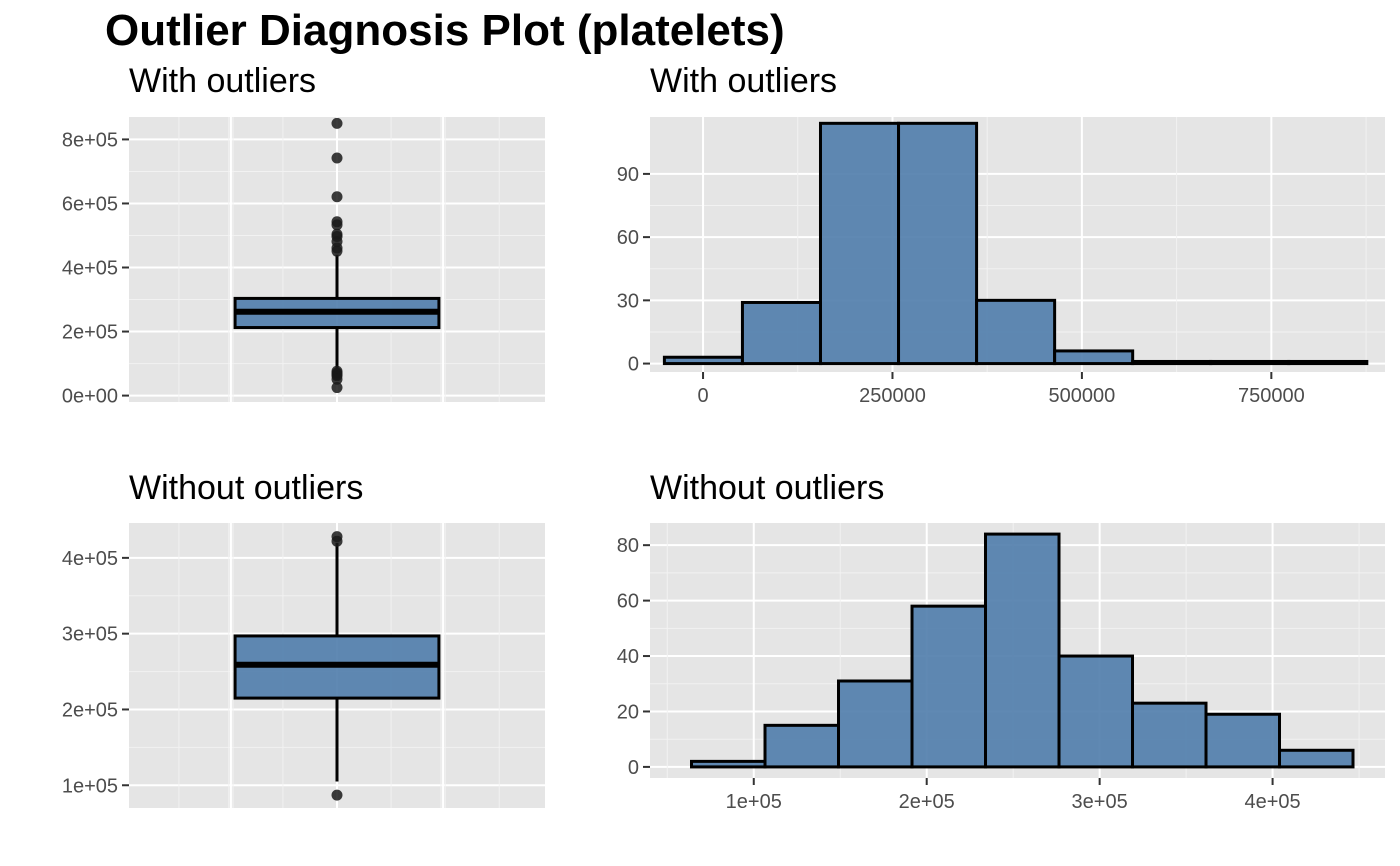 This screenshot has width=1400, height=866. Describe the element at coordinates (628, 546) in the screenshot. I see `y-tick-label: 80` at that location.